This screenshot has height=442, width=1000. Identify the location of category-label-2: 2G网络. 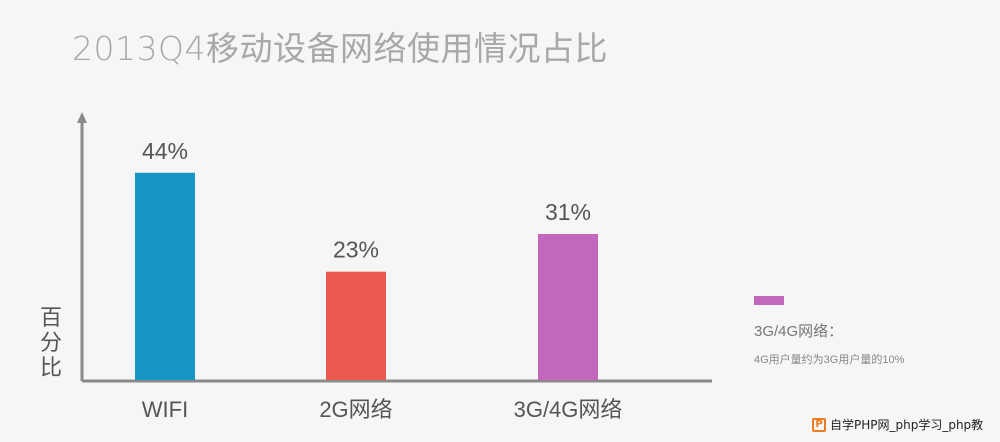
(355, 409).